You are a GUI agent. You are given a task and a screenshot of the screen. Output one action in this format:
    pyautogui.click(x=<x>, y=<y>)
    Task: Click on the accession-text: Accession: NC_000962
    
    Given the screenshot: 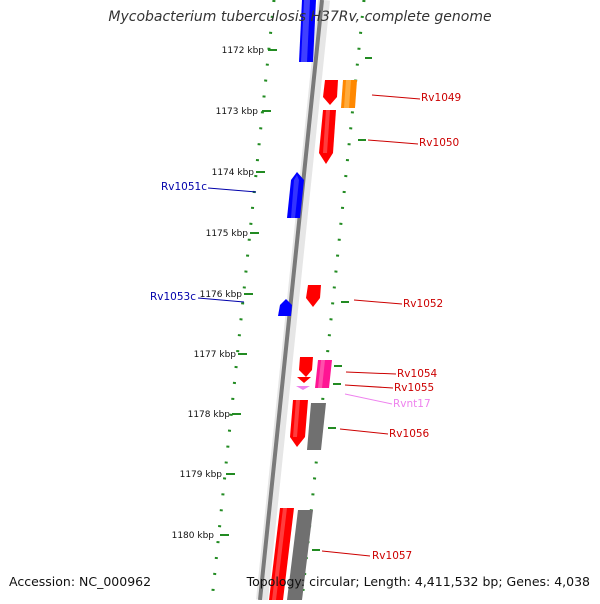 What is the action you would take?
    pyautogui.click(x=80, y=581)
    